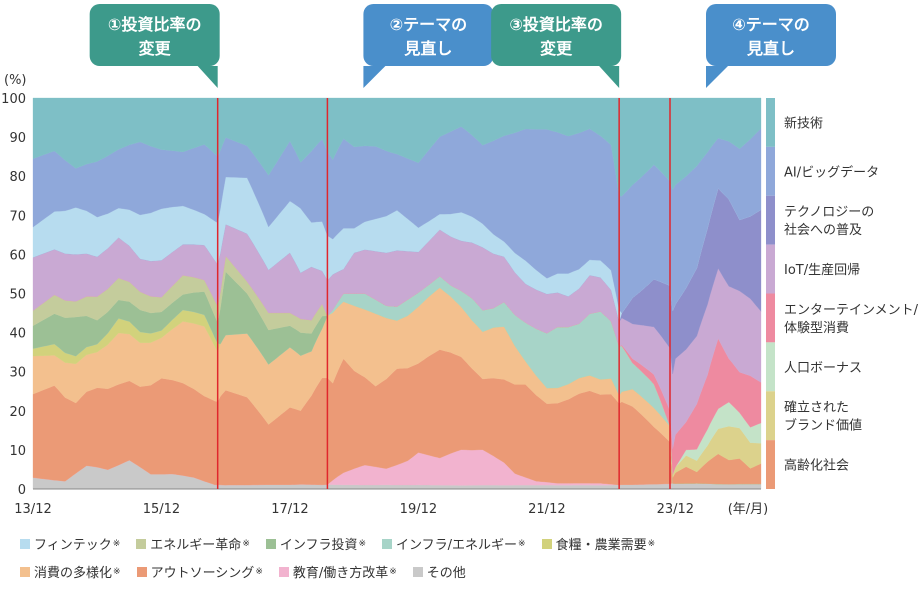  What do you see at coordinates (546, 509) in the screenshot?
I see `x-tick-label: 21/12` at bounding box center [546, 509].